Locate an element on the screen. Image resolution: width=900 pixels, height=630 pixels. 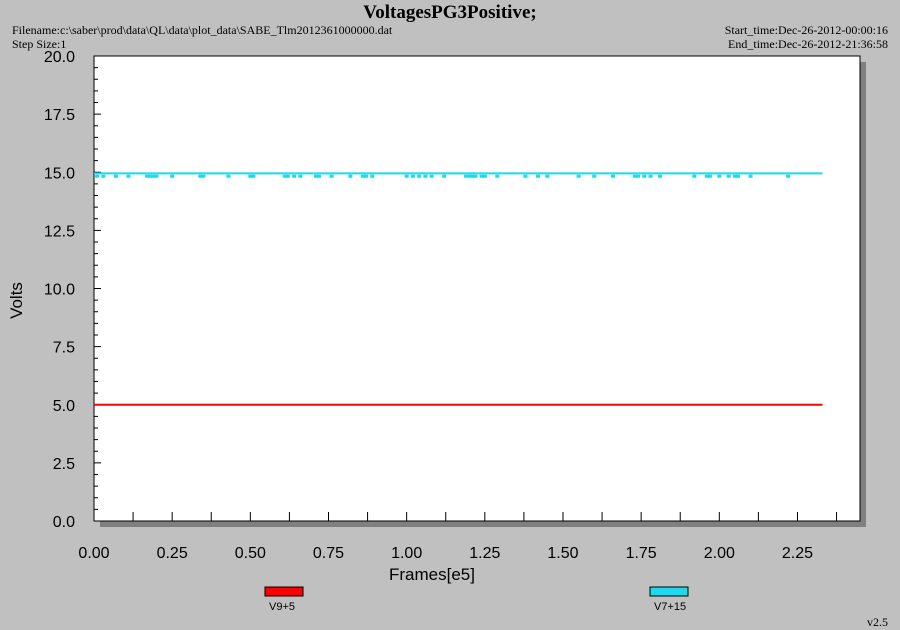
y-tick-label: 15.0 is located at coordinates (59, 173).